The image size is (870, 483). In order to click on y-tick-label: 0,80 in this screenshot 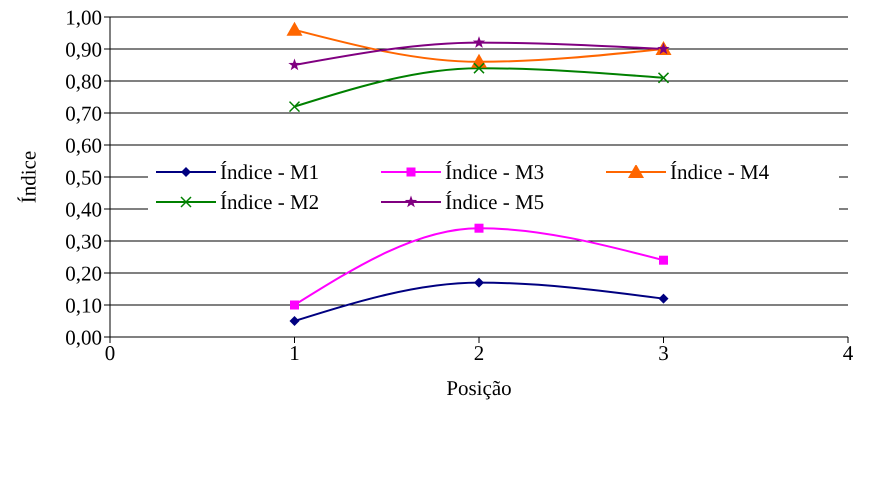, I will do `click(83, 81)`.